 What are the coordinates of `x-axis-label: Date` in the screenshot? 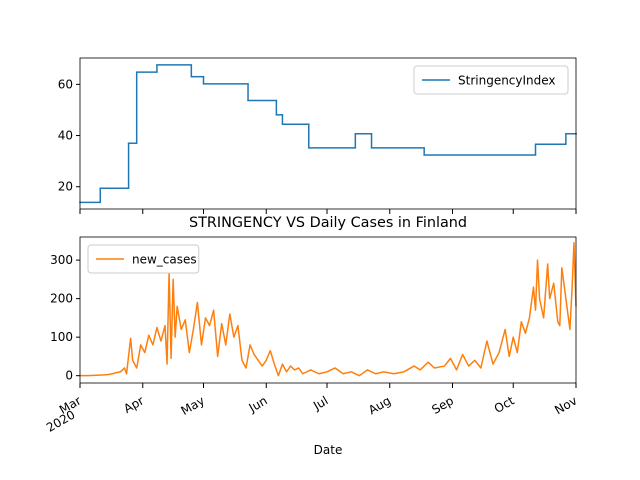 It's located at (328, 450).